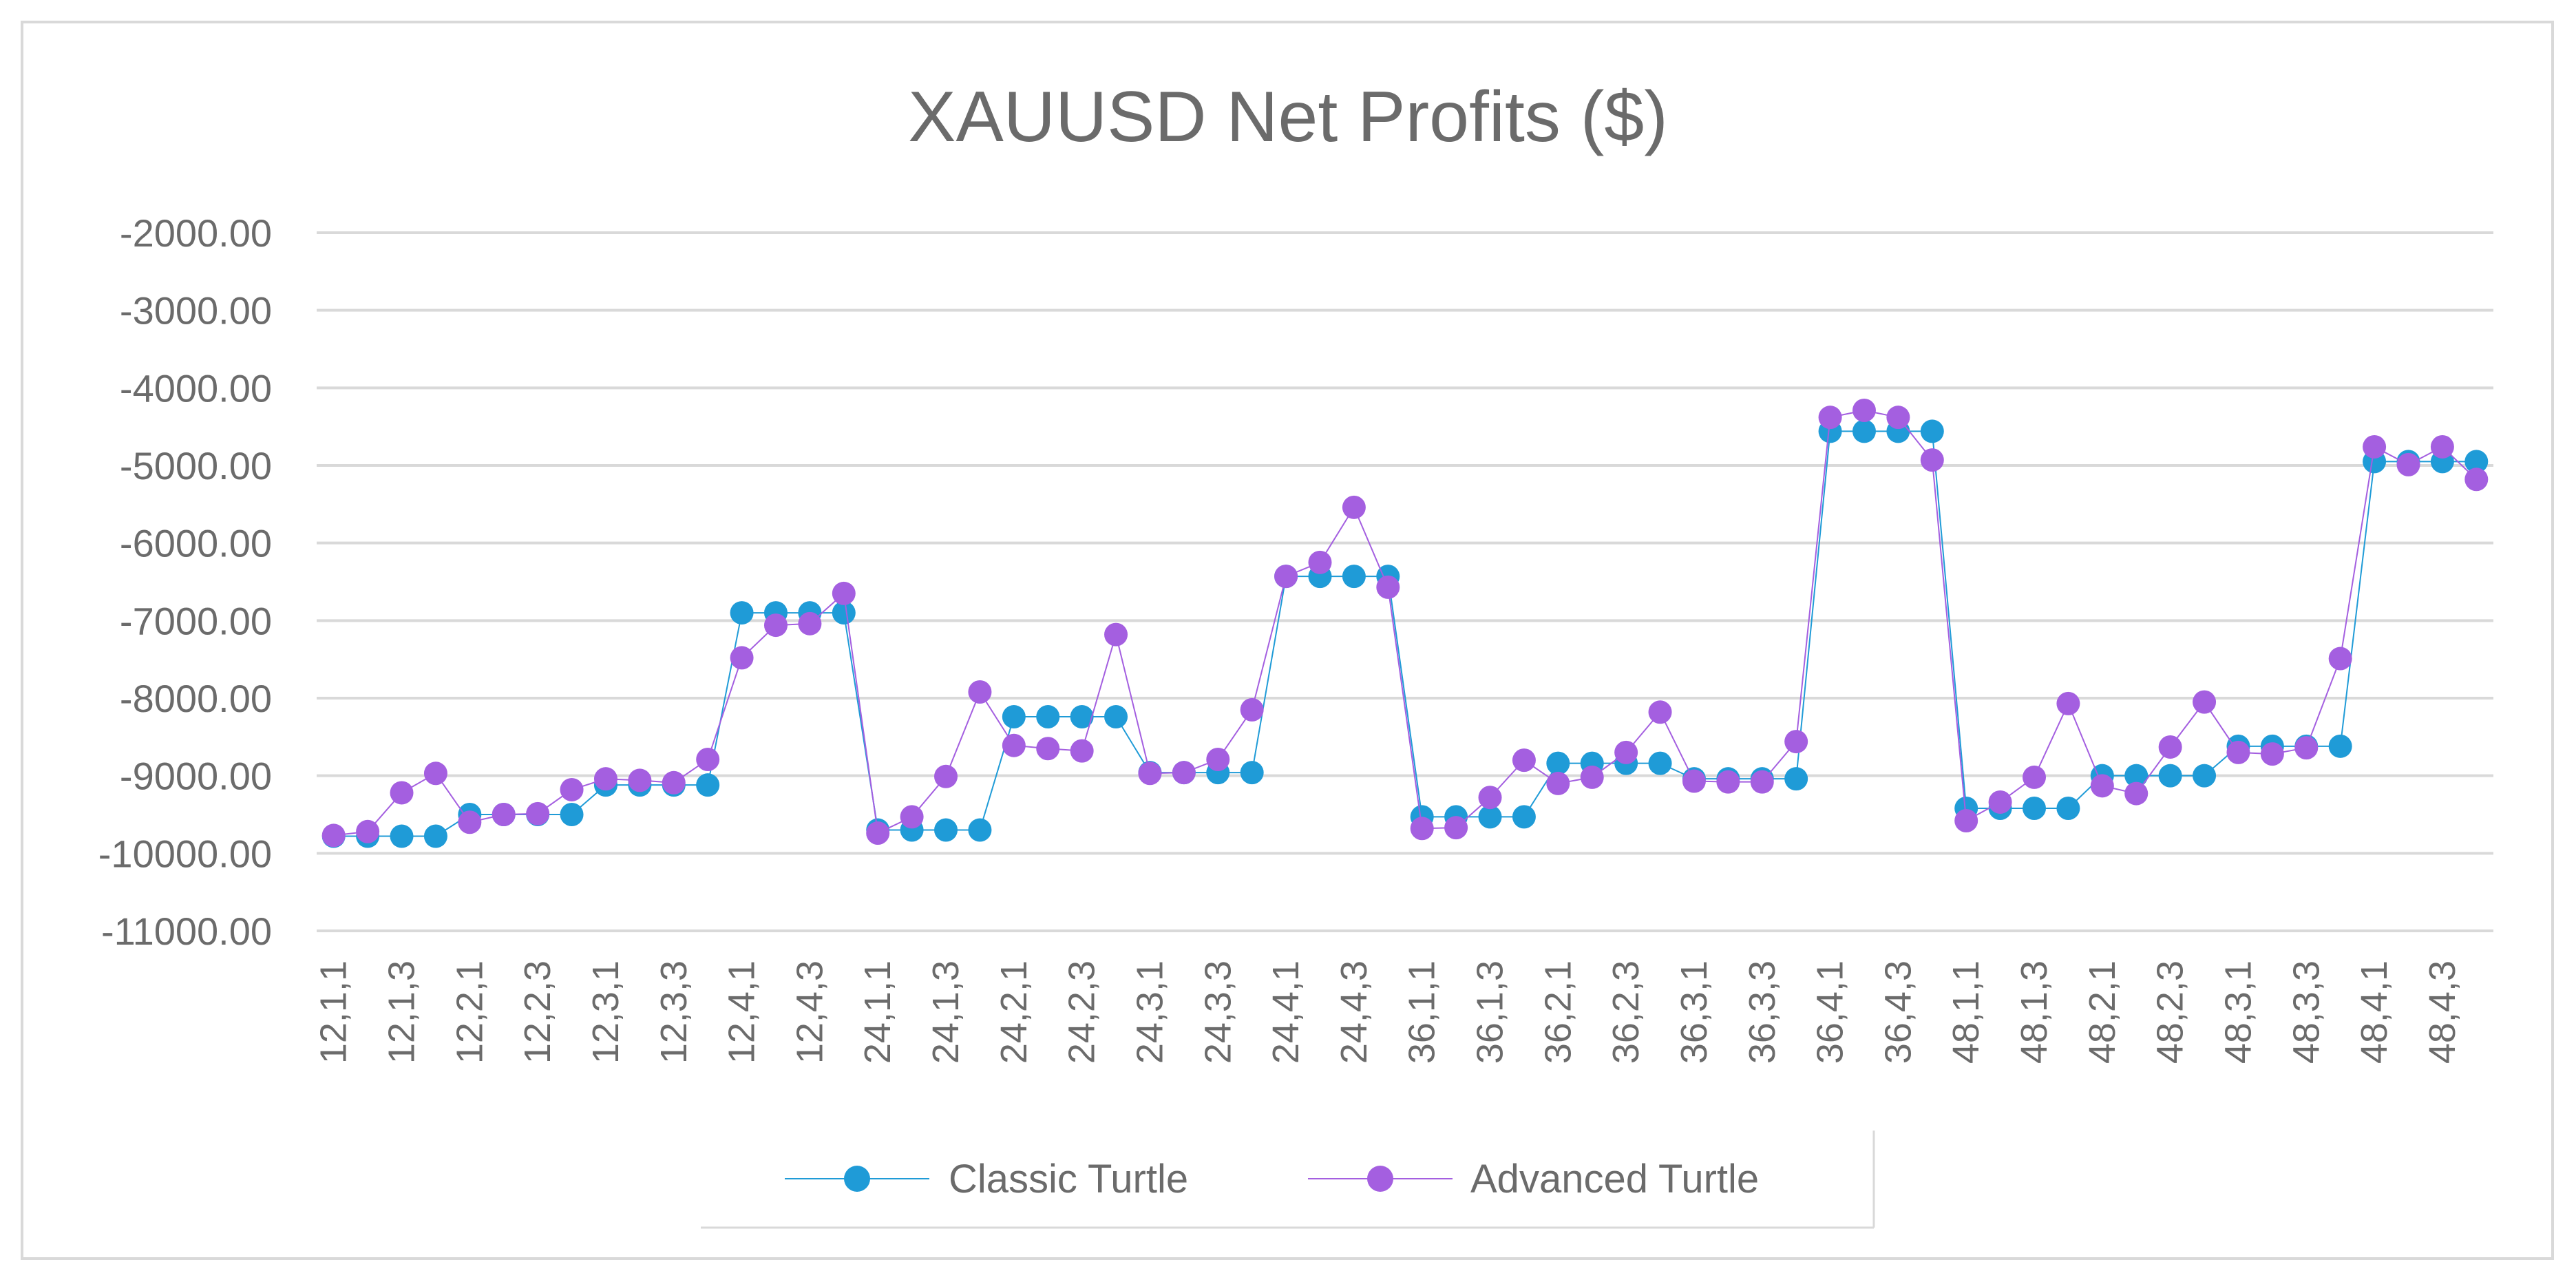 This screenshot has height=1282, width=2576. Describe the element at coordinates (1534, 1179) in the screenshot. I see `legend-item-advanced-turtle: Advanced Turtle` at that location.